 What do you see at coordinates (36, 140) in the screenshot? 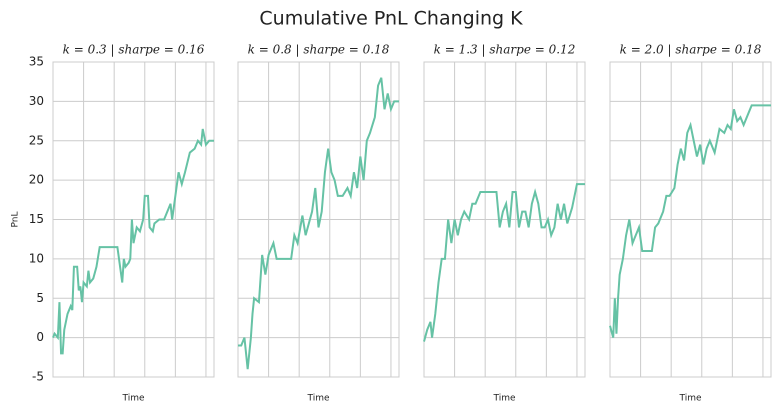
I see `y-tick-label: 25` at bounding box center [36, 140].